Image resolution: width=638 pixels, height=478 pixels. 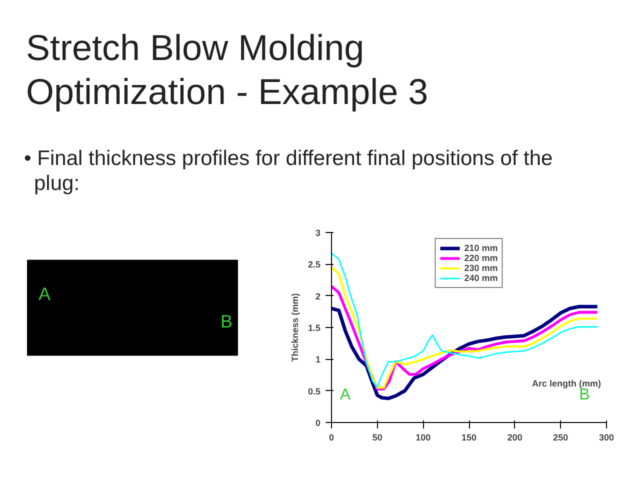 What do you see at coordinates (466, 352) in the screenshot?
I see `line-series` at bounding box center [466, 352].